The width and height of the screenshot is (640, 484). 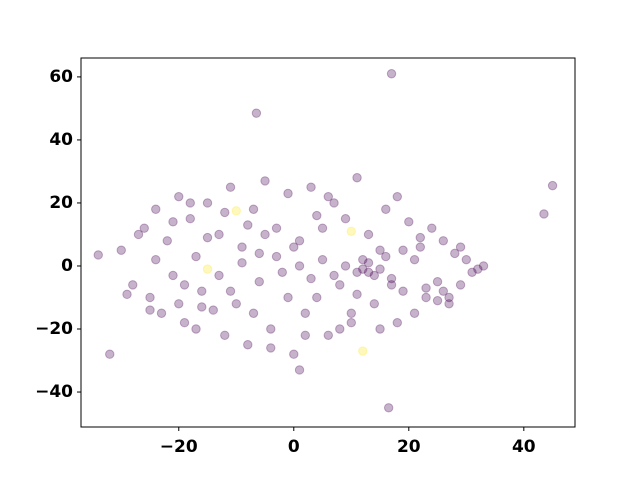 I want to click on y-tick-label: 40, so click(x=61, y=140).